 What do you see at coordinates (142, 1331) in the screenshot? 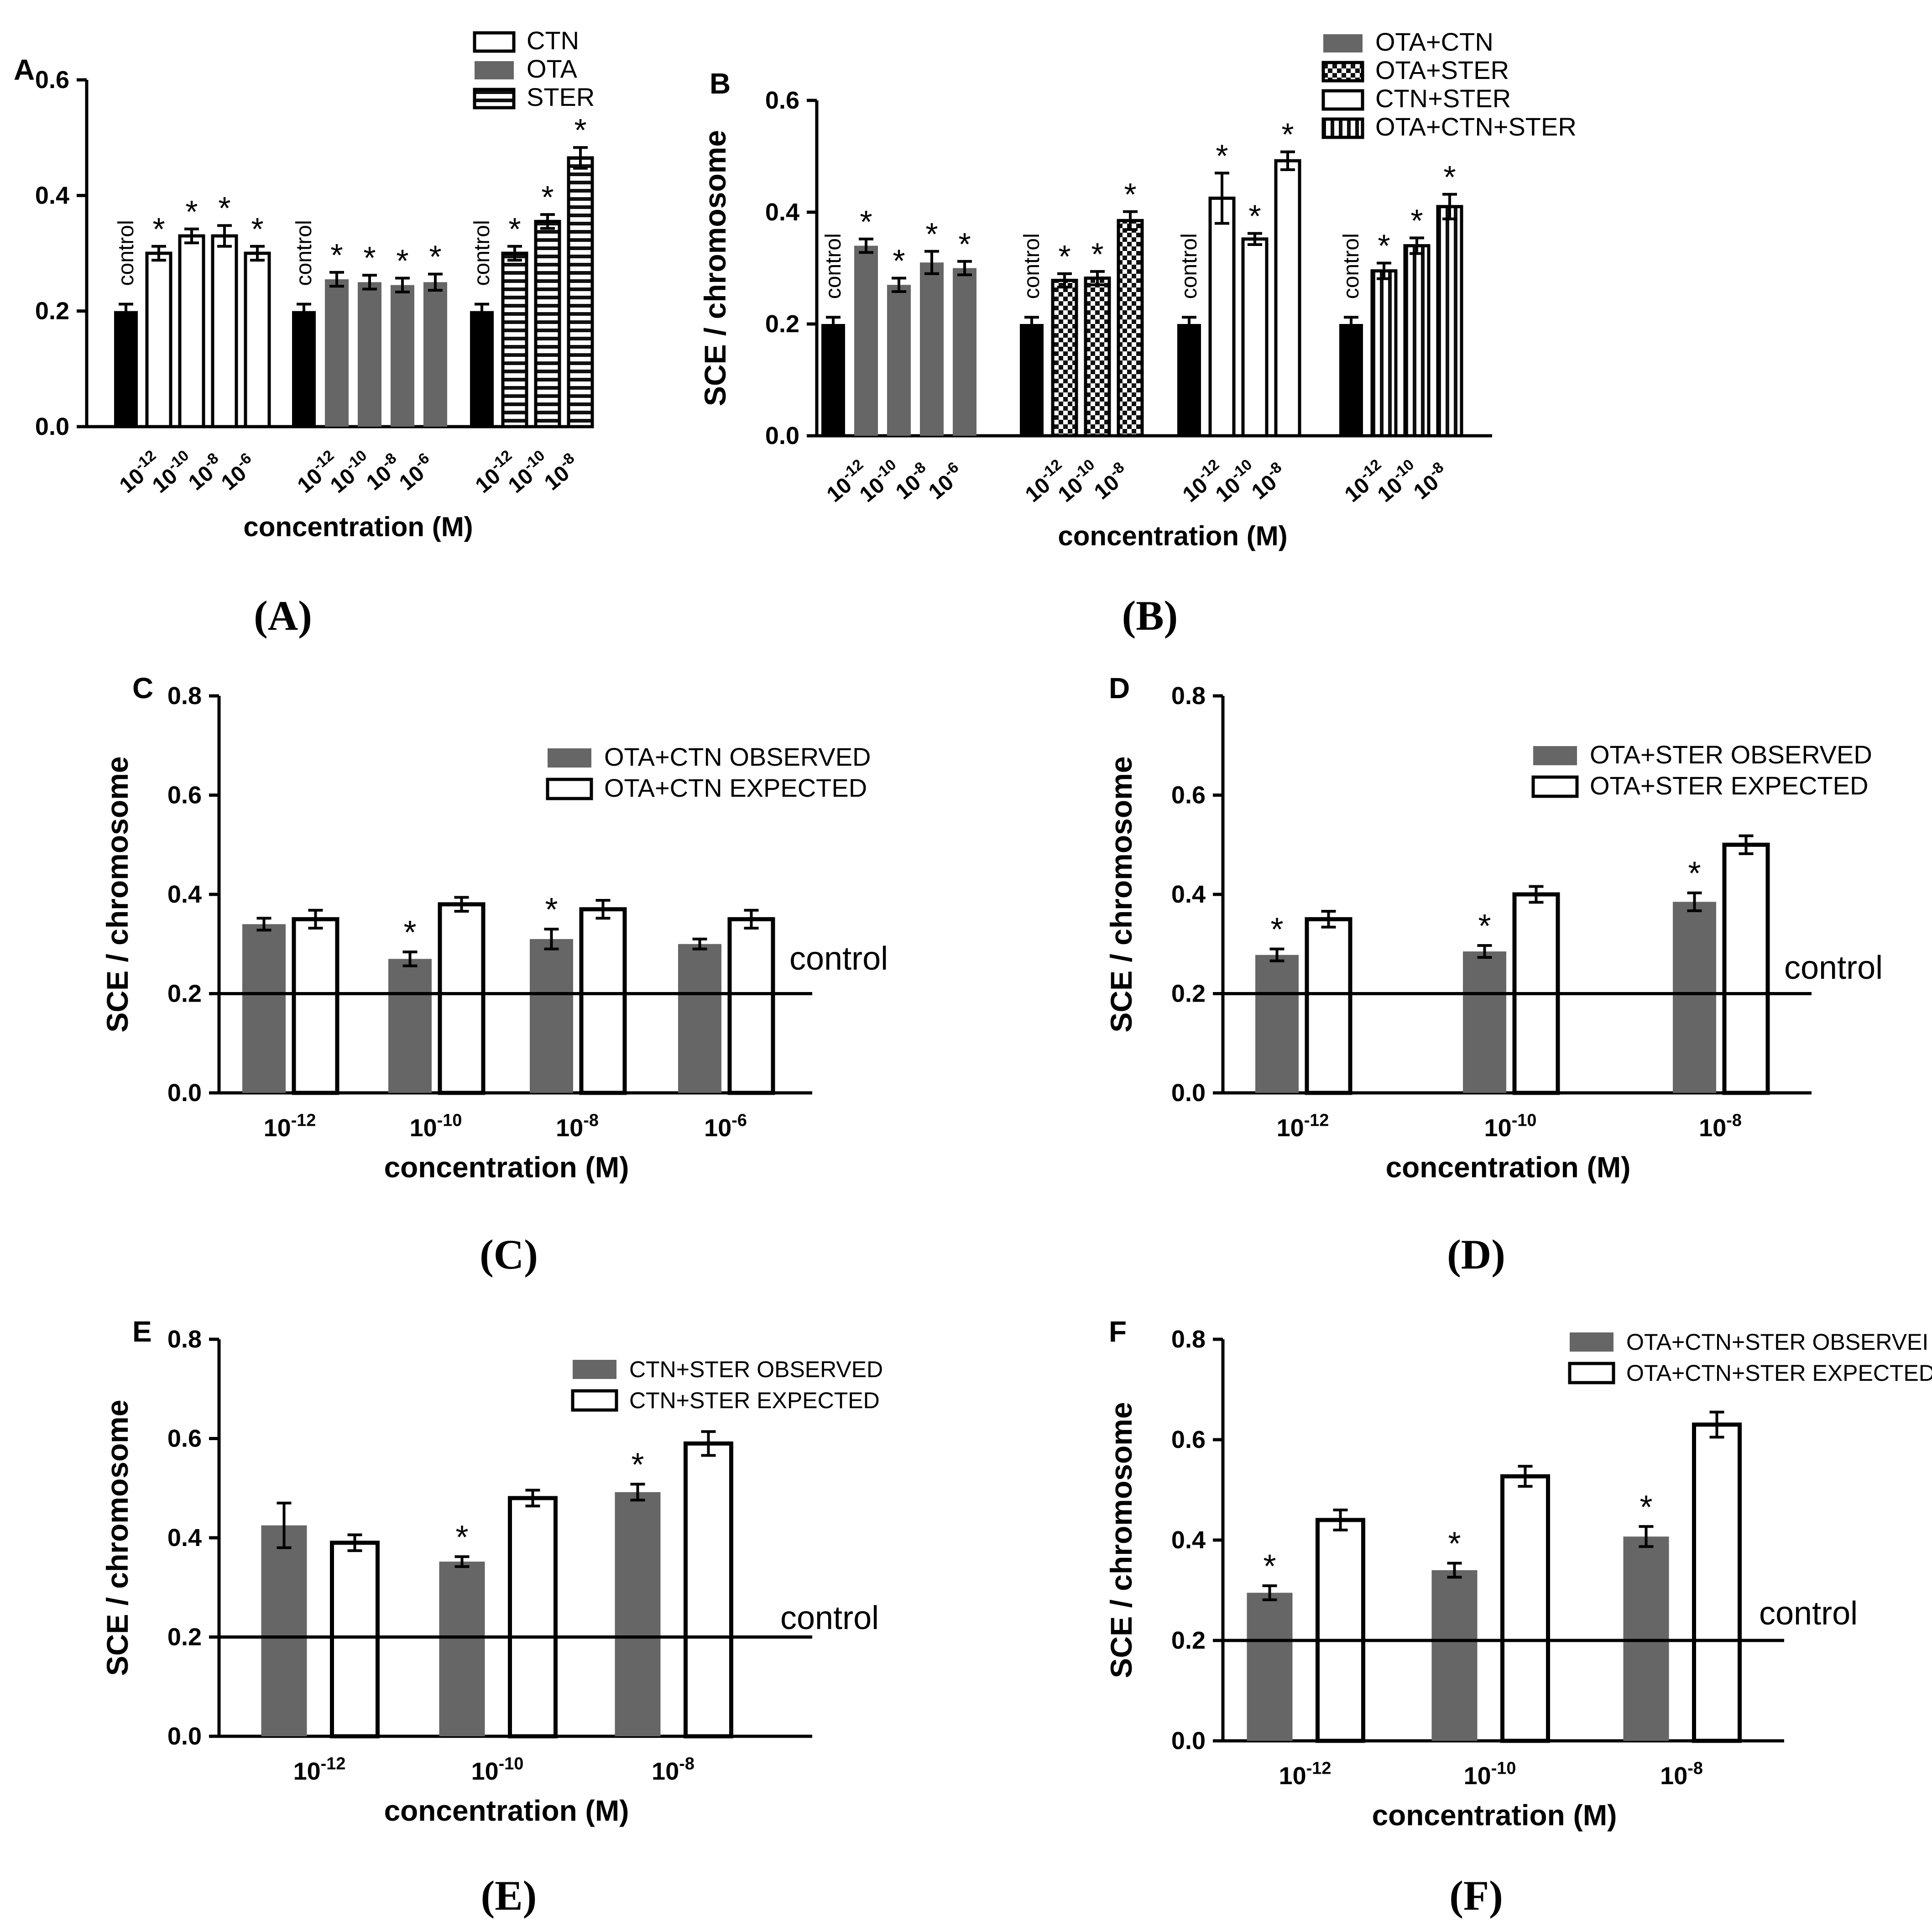
I see `panel-letter: E` at bounding box center [142, 1331].